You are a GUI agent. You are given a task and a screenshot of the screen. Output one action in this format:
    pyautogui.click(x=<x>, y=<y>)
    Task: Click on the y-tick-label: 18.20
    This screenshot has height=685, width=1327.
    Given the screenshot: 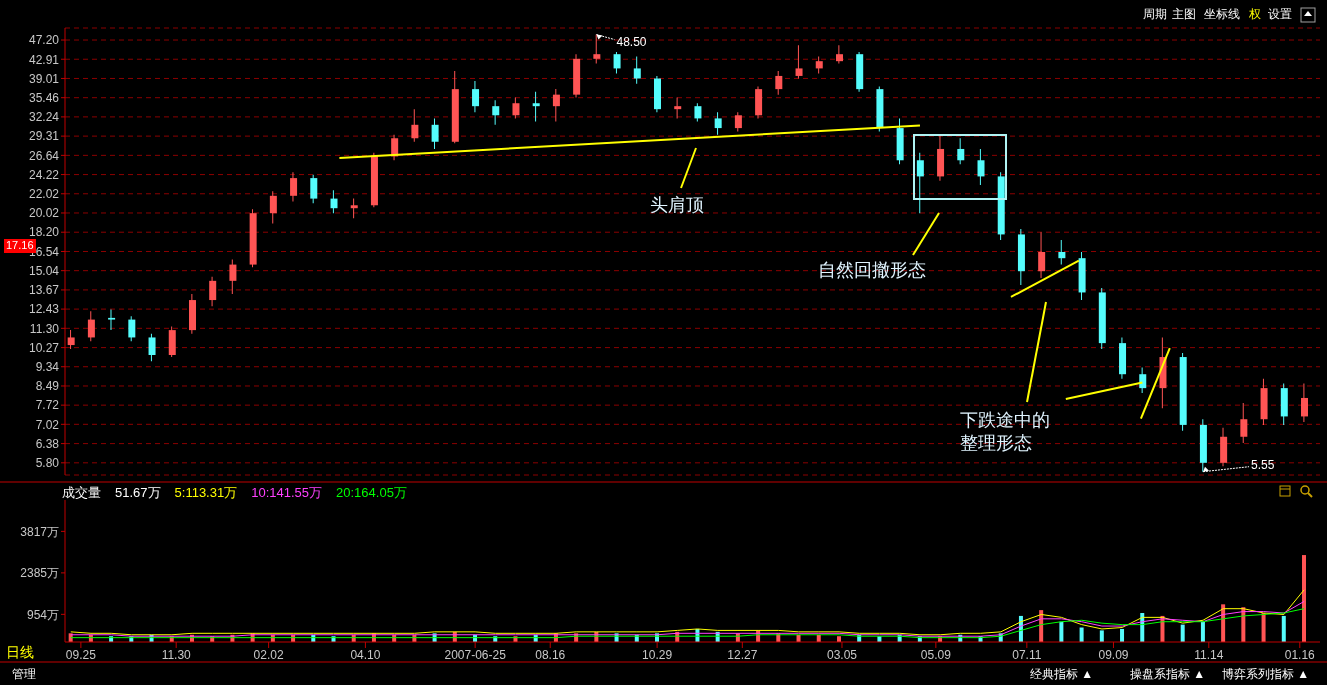 What is the action you would take?
    pyautogui.click(x=44, y=232)
    